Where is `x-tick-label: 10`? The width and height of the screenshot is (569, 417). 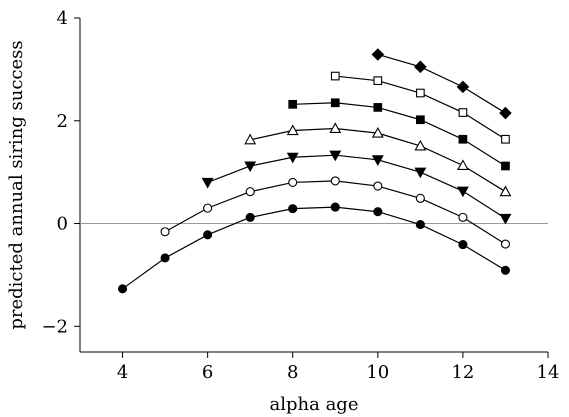 x-tick-label: 10 is located at coordinates (377, 372).